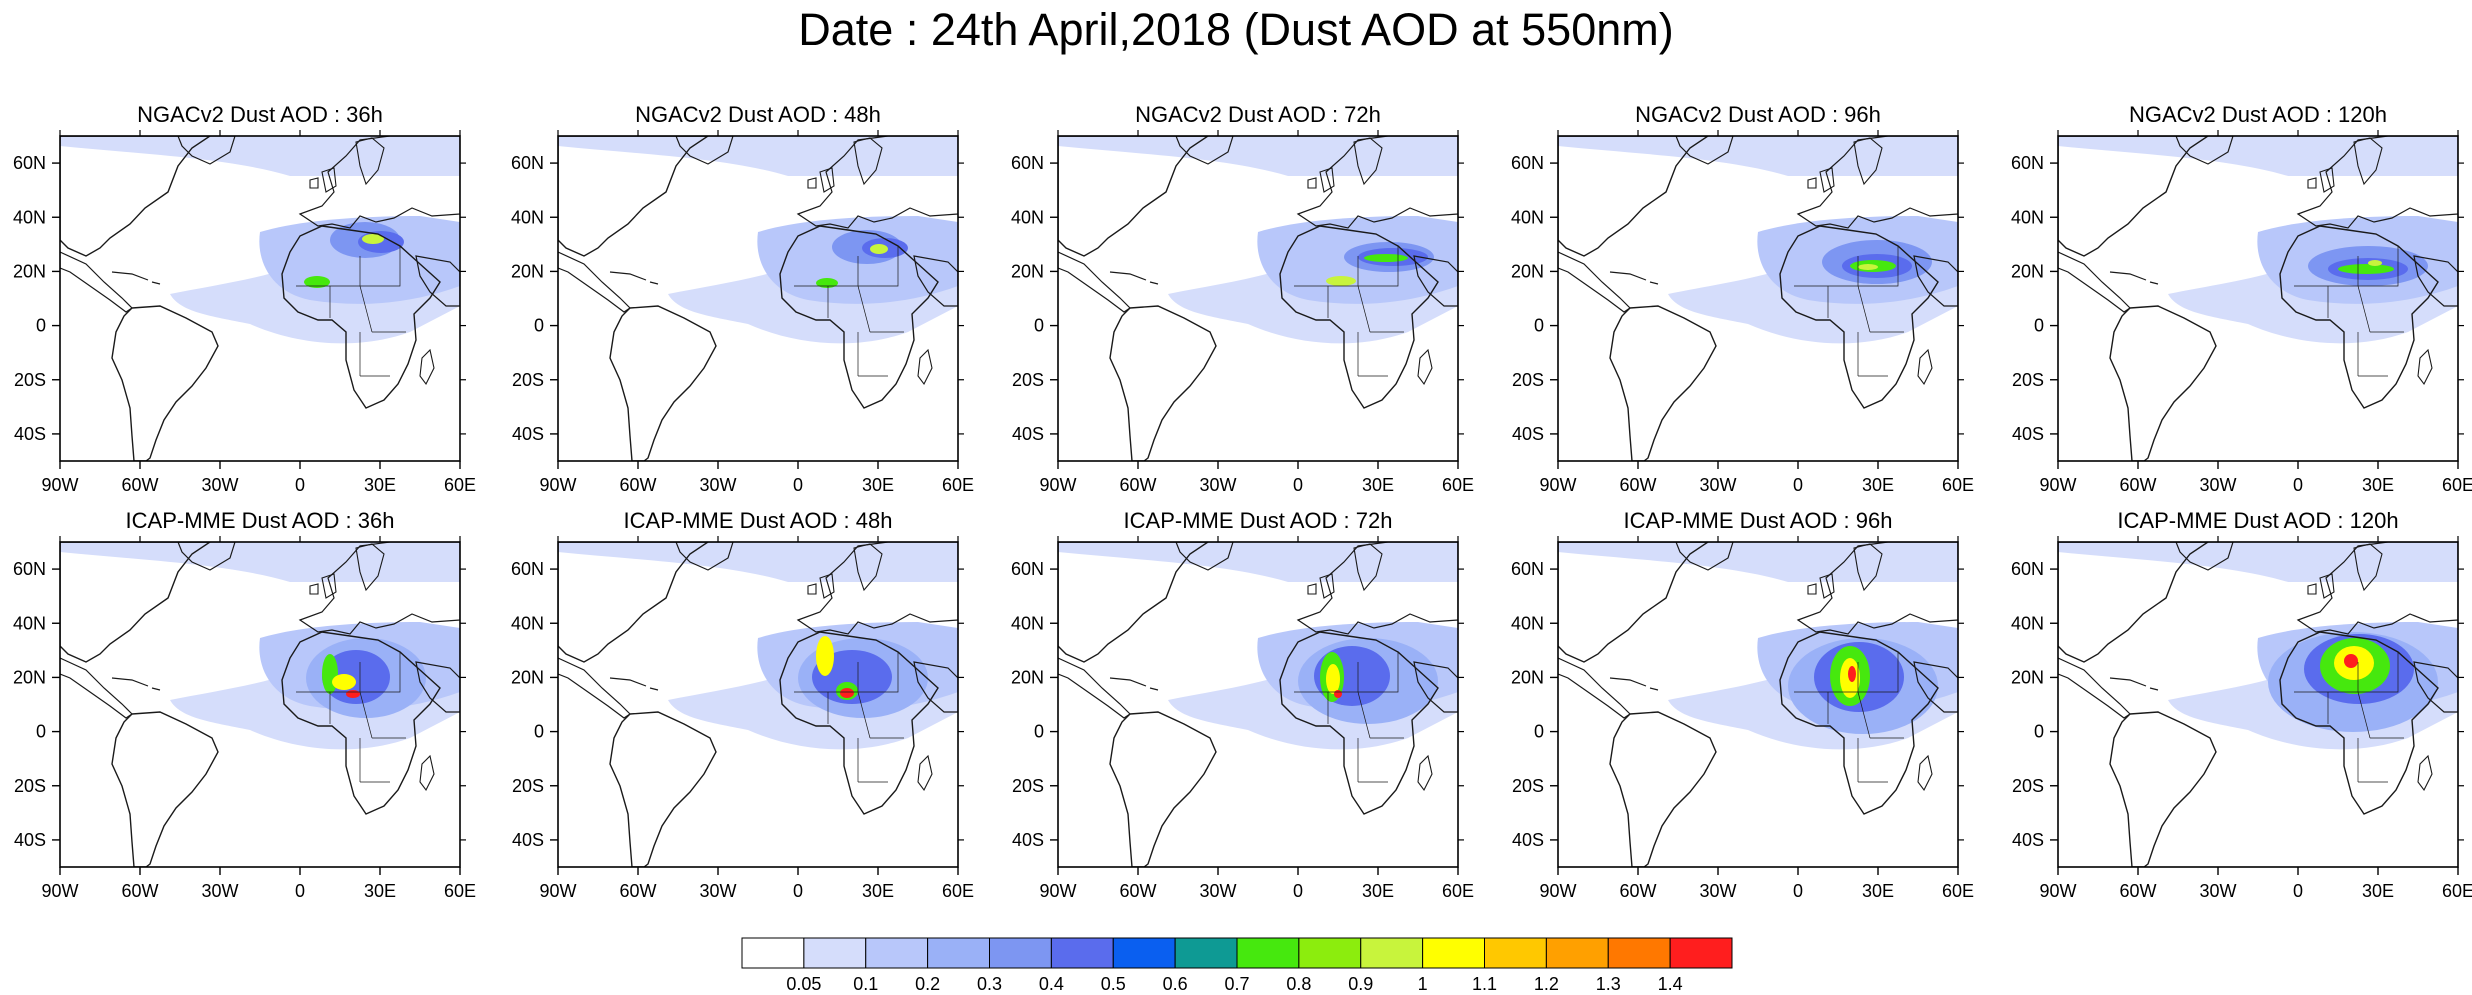 This screenshot has width=2472, height=995. What do you see at coordinates (1758, 114) in the screenshot?
I see `panel-title: NGACv2 Dust AOD : 96h` at bounding box center [1758, 114].